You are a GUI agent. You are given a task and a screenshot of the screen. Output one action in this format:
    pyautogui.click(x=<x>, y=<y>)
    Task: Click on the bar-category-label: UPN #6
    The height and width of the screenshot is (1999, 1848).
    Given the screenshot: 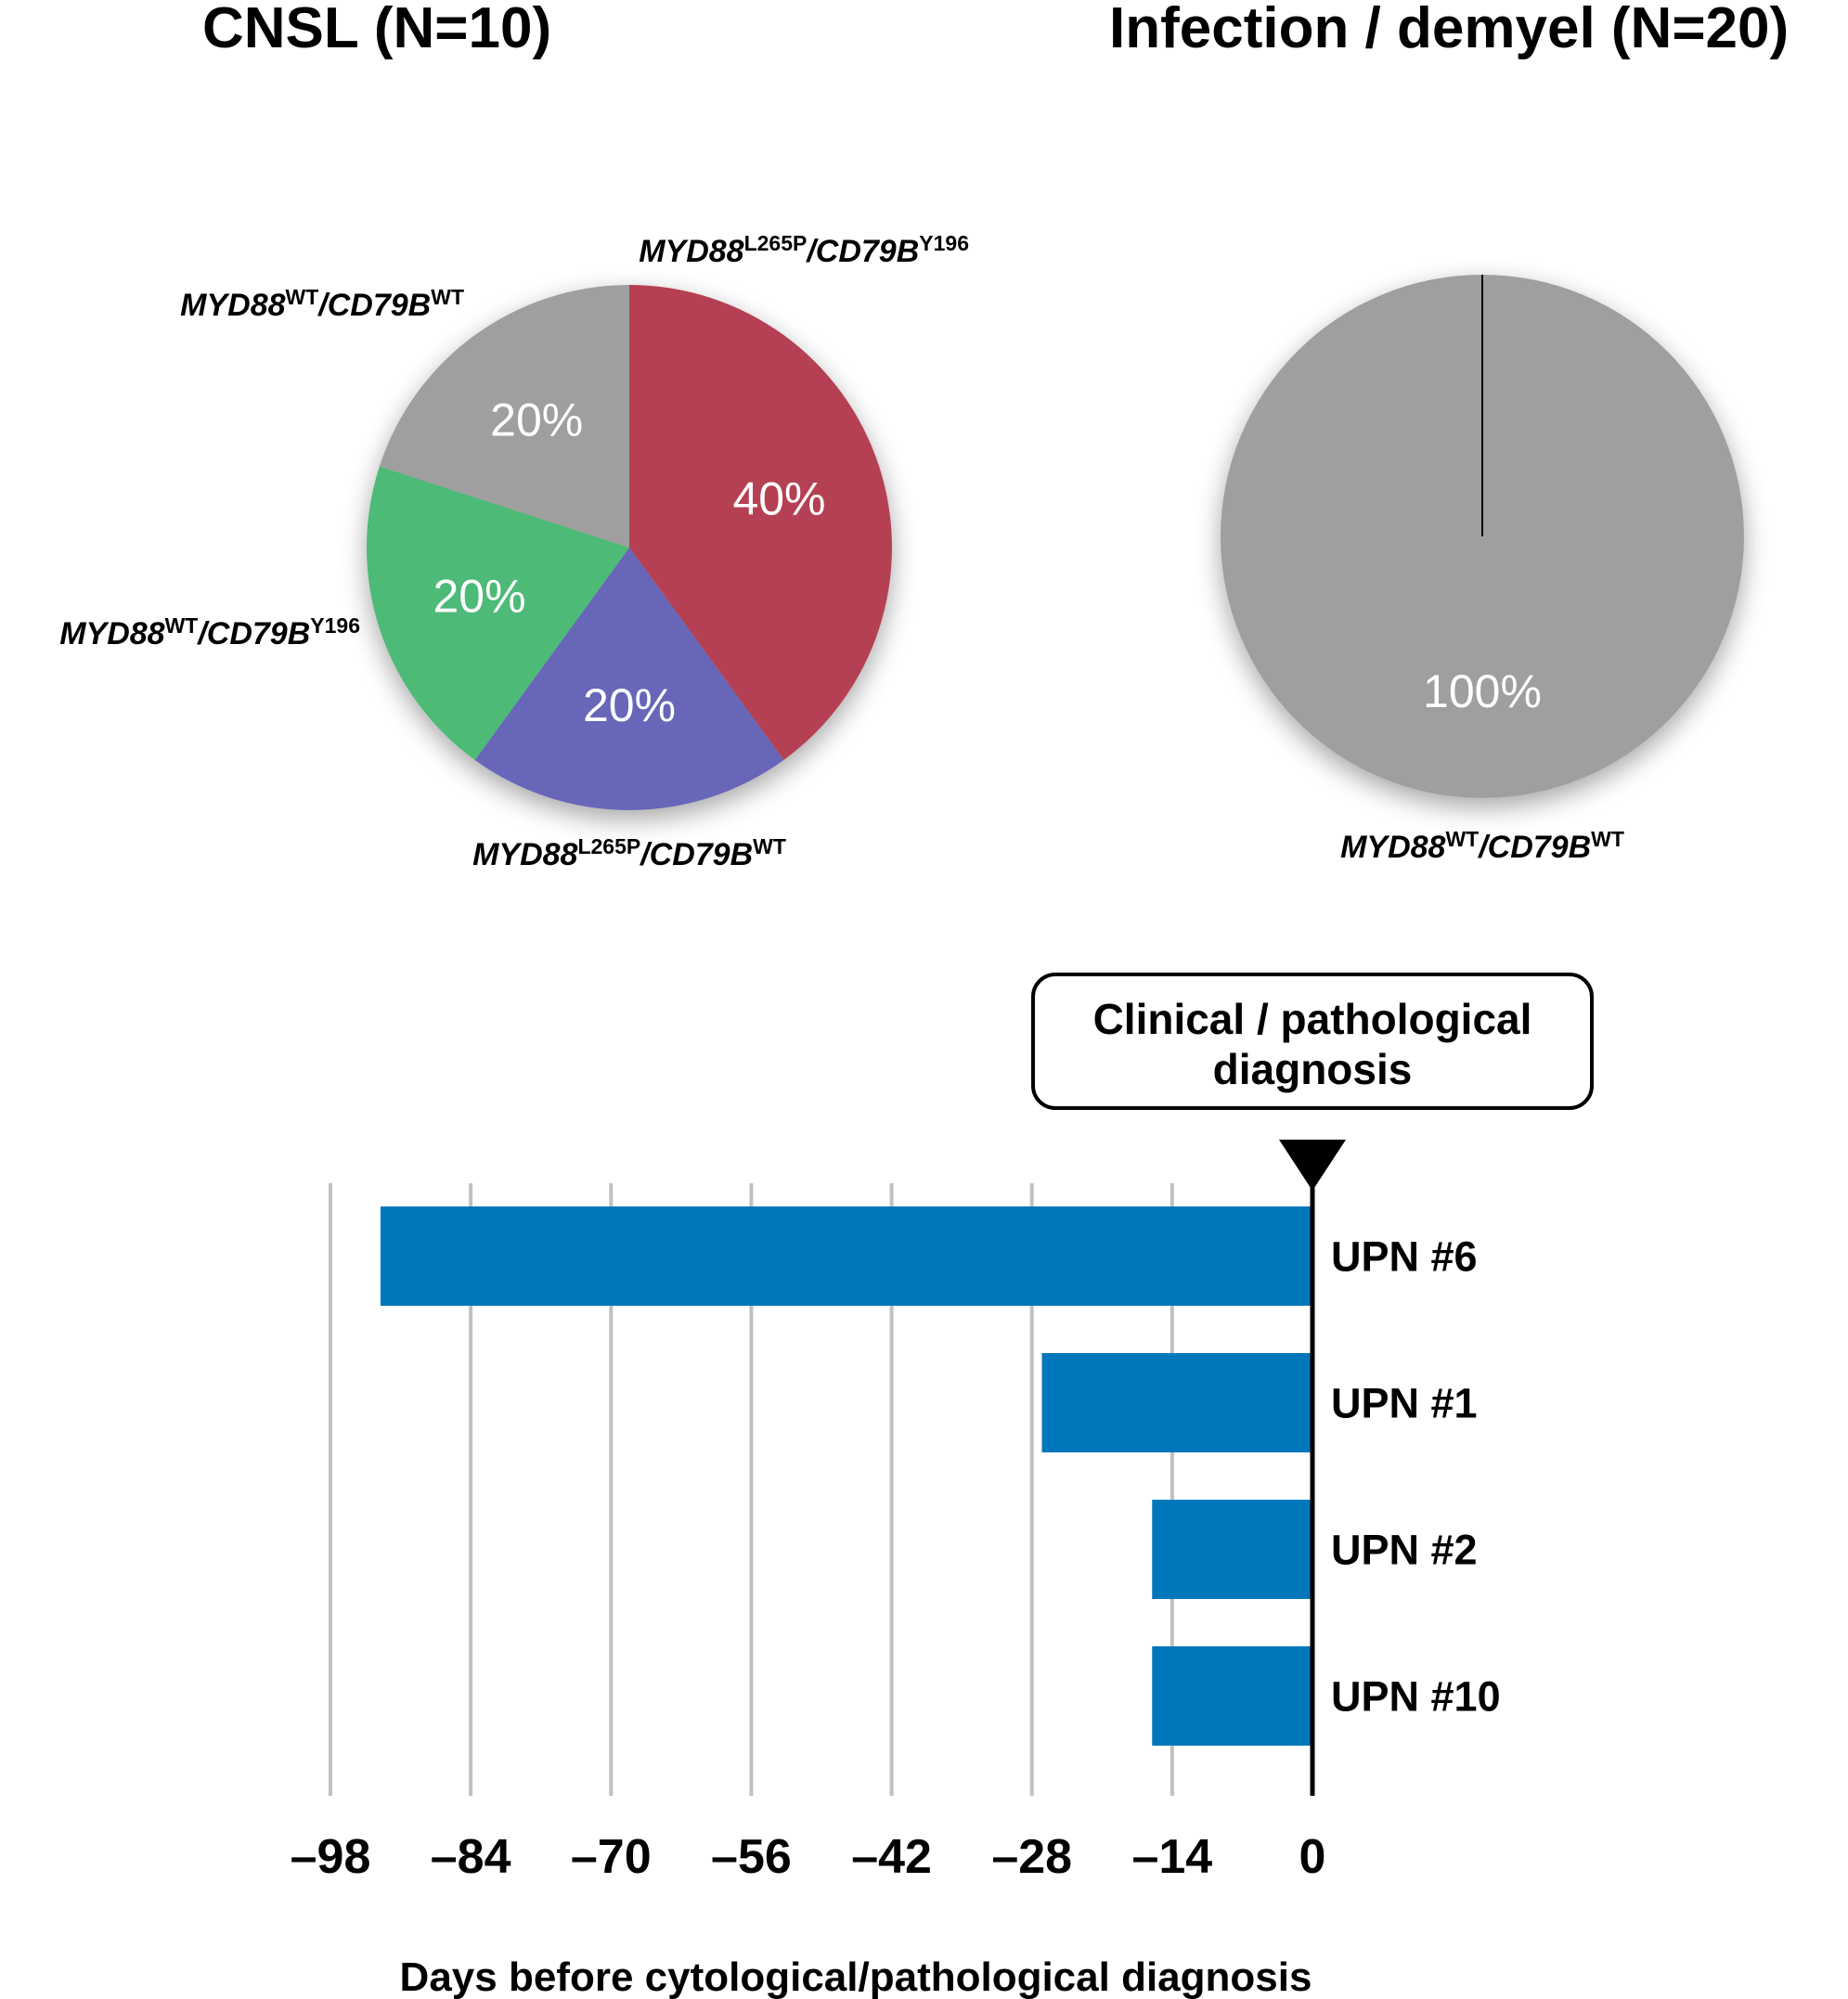 What is the action you would take?
    pyautogui.click(x=1404, y=1257)
    